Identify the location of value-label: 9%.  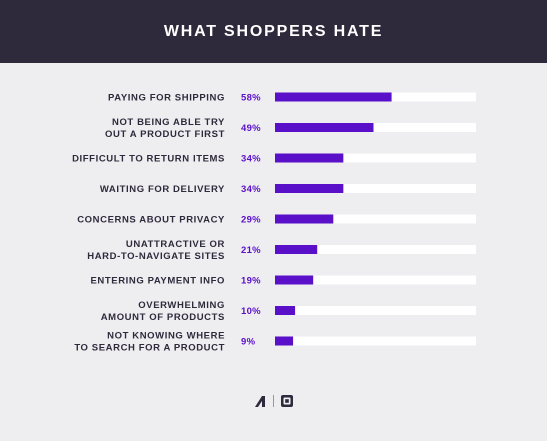
(248, 342).